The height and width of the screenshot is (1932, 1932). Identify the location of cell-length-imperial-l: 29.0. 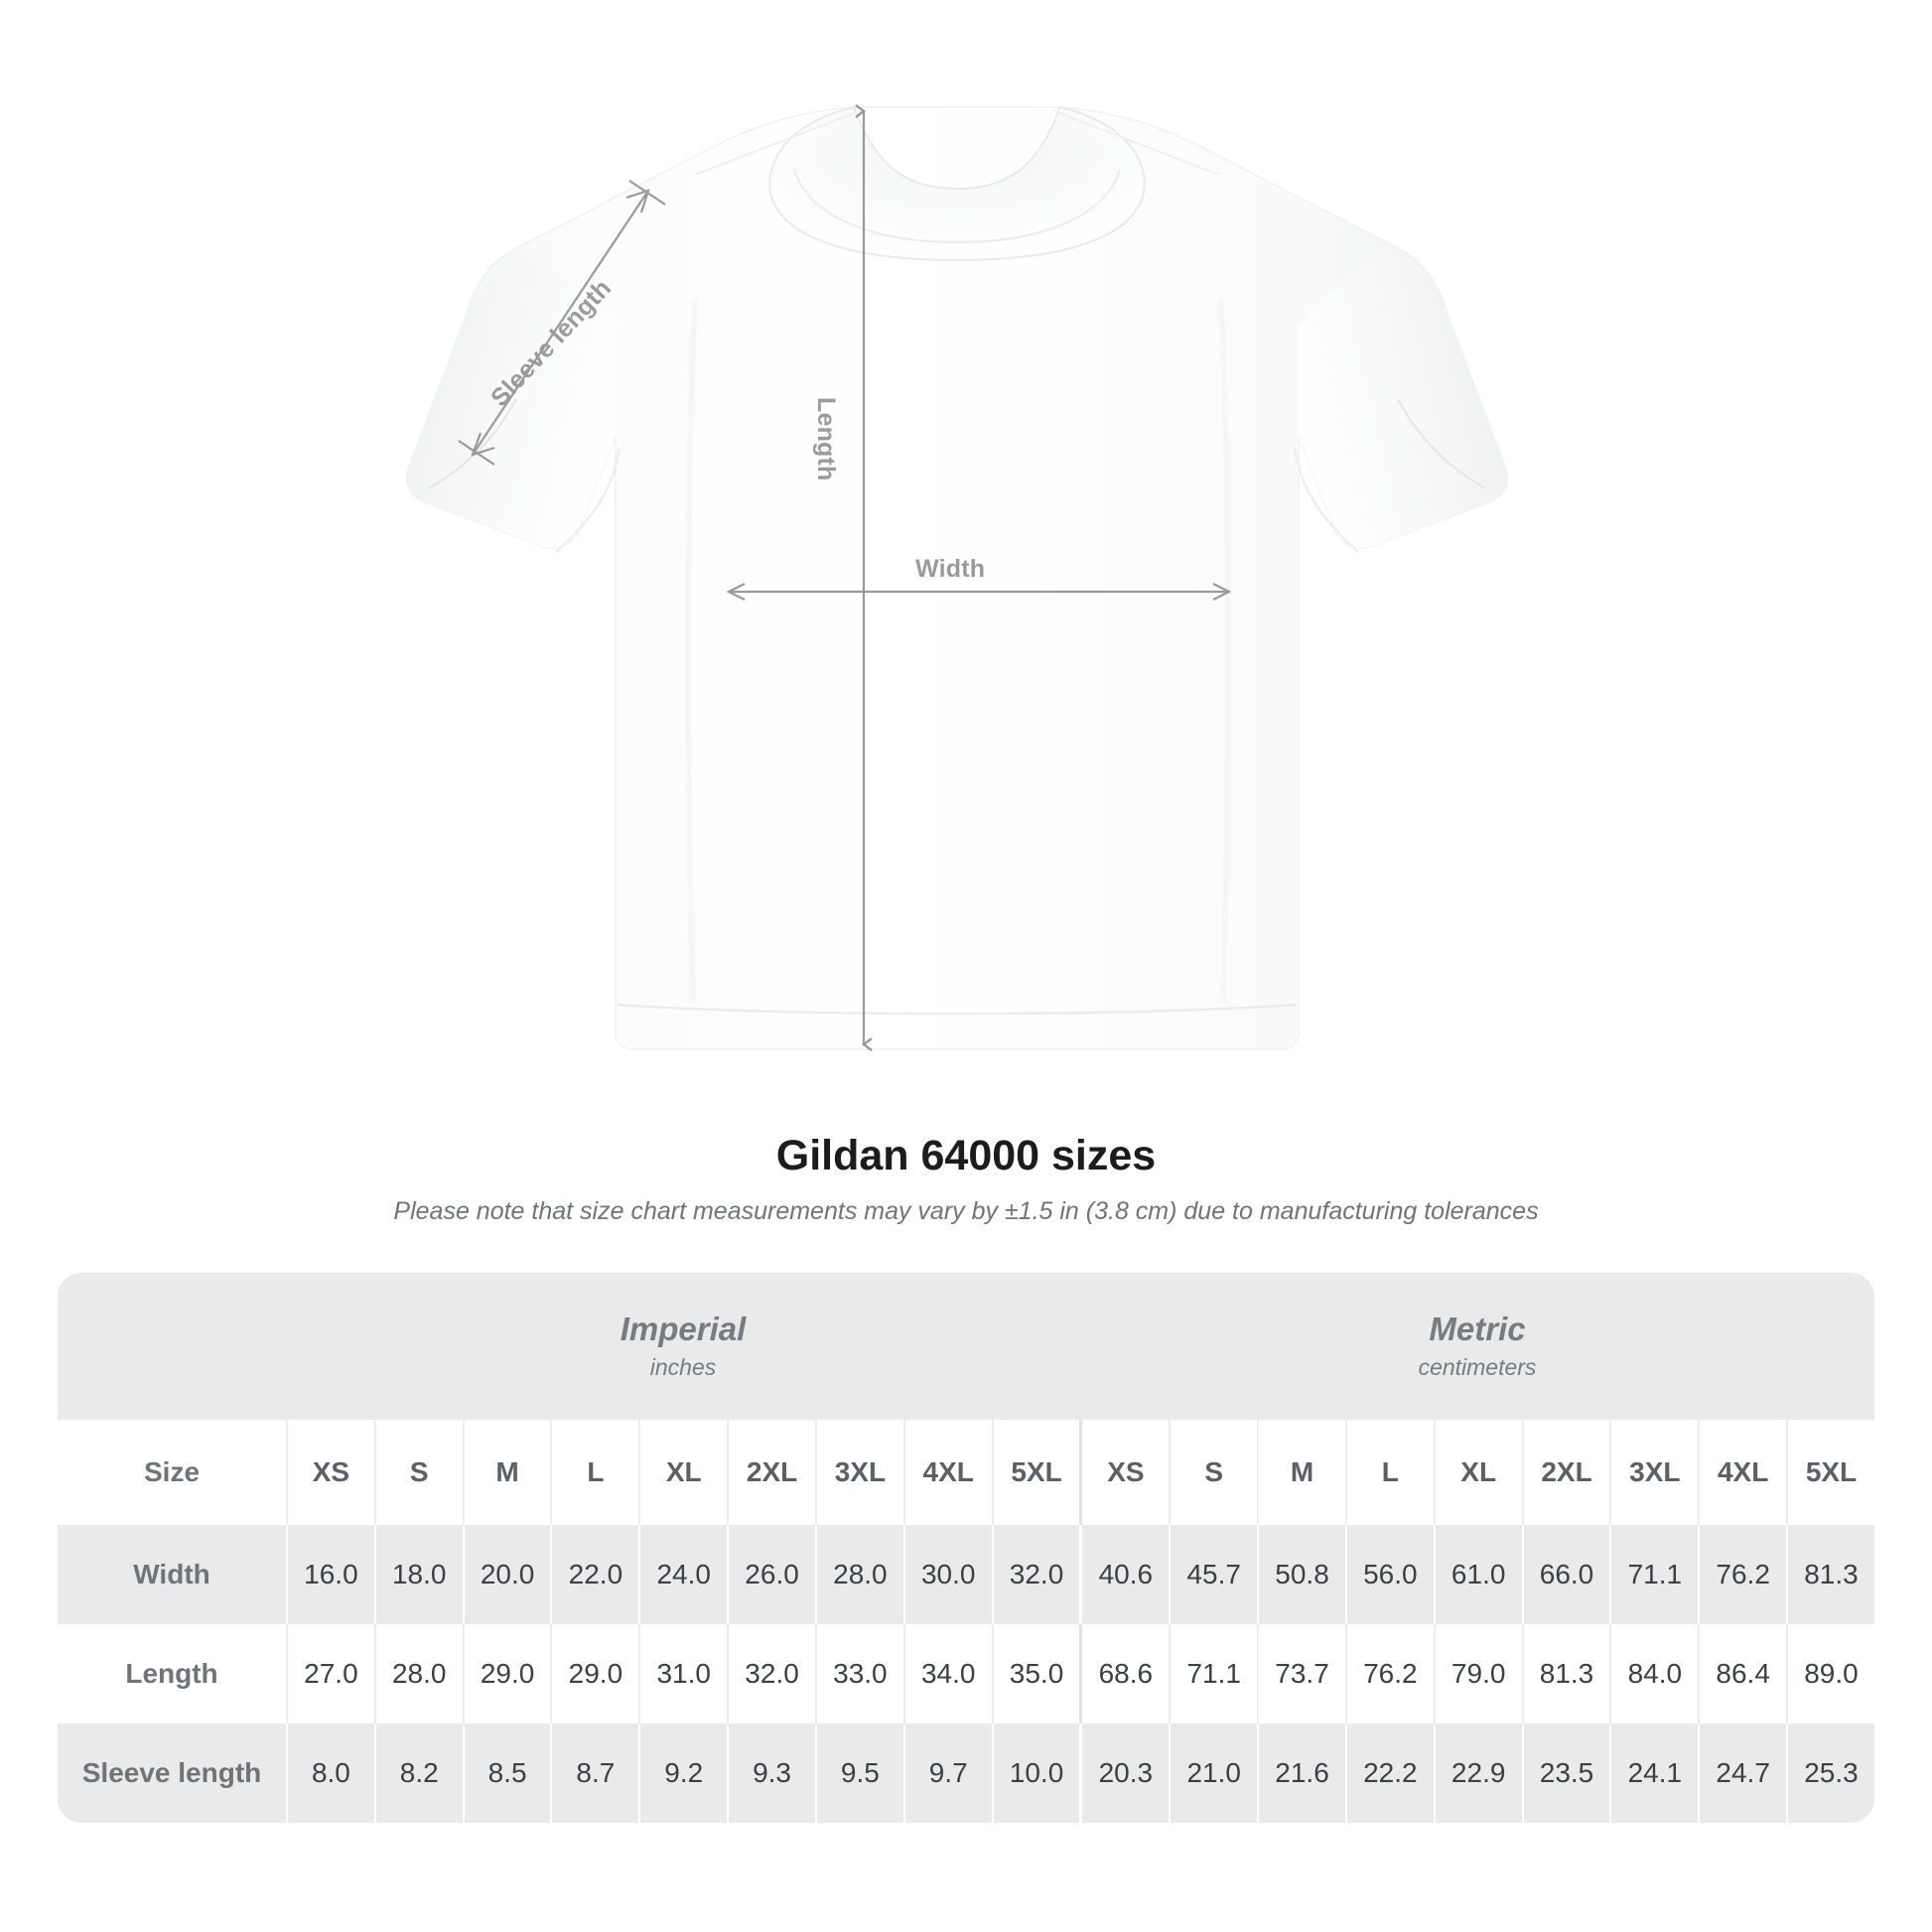
(594, 1674).